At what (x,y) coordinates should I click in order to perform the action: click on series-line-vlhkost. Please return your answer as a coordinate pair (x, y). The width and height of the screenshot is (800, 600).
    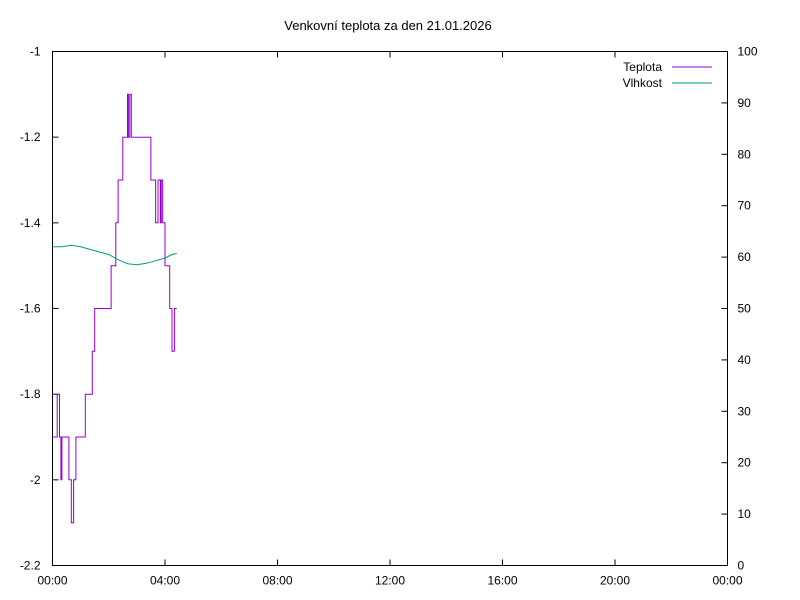
    Looking at the image, I should click on (114, 255).